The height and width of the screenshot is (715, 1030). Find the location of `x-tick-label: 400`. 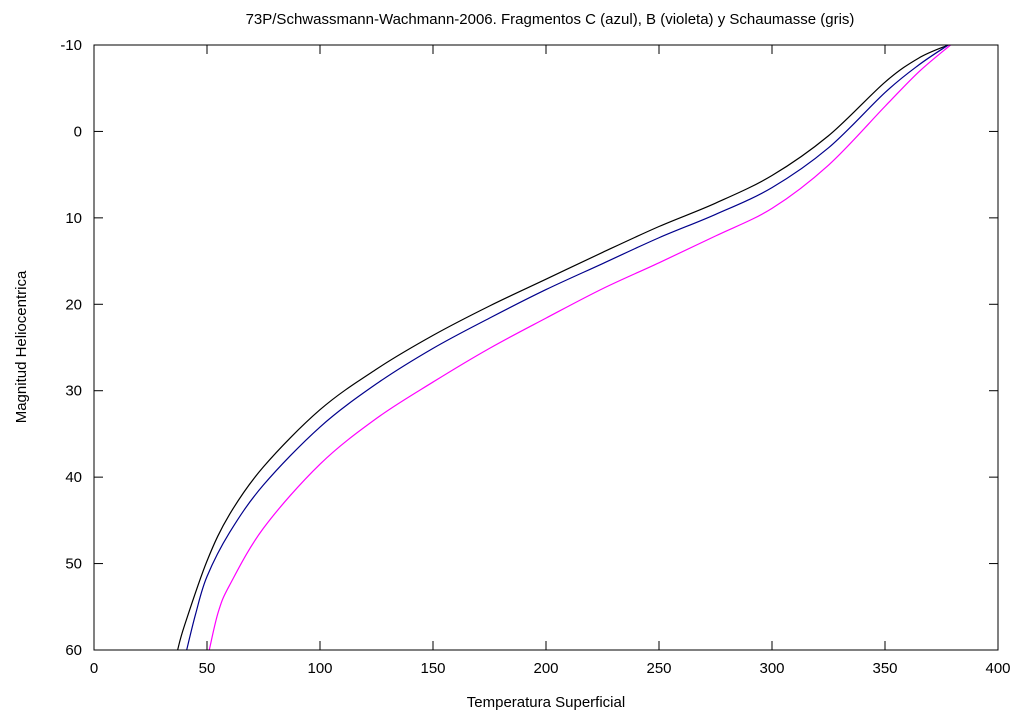

x-tick-label: 400 is located at coordinates (997, 668).